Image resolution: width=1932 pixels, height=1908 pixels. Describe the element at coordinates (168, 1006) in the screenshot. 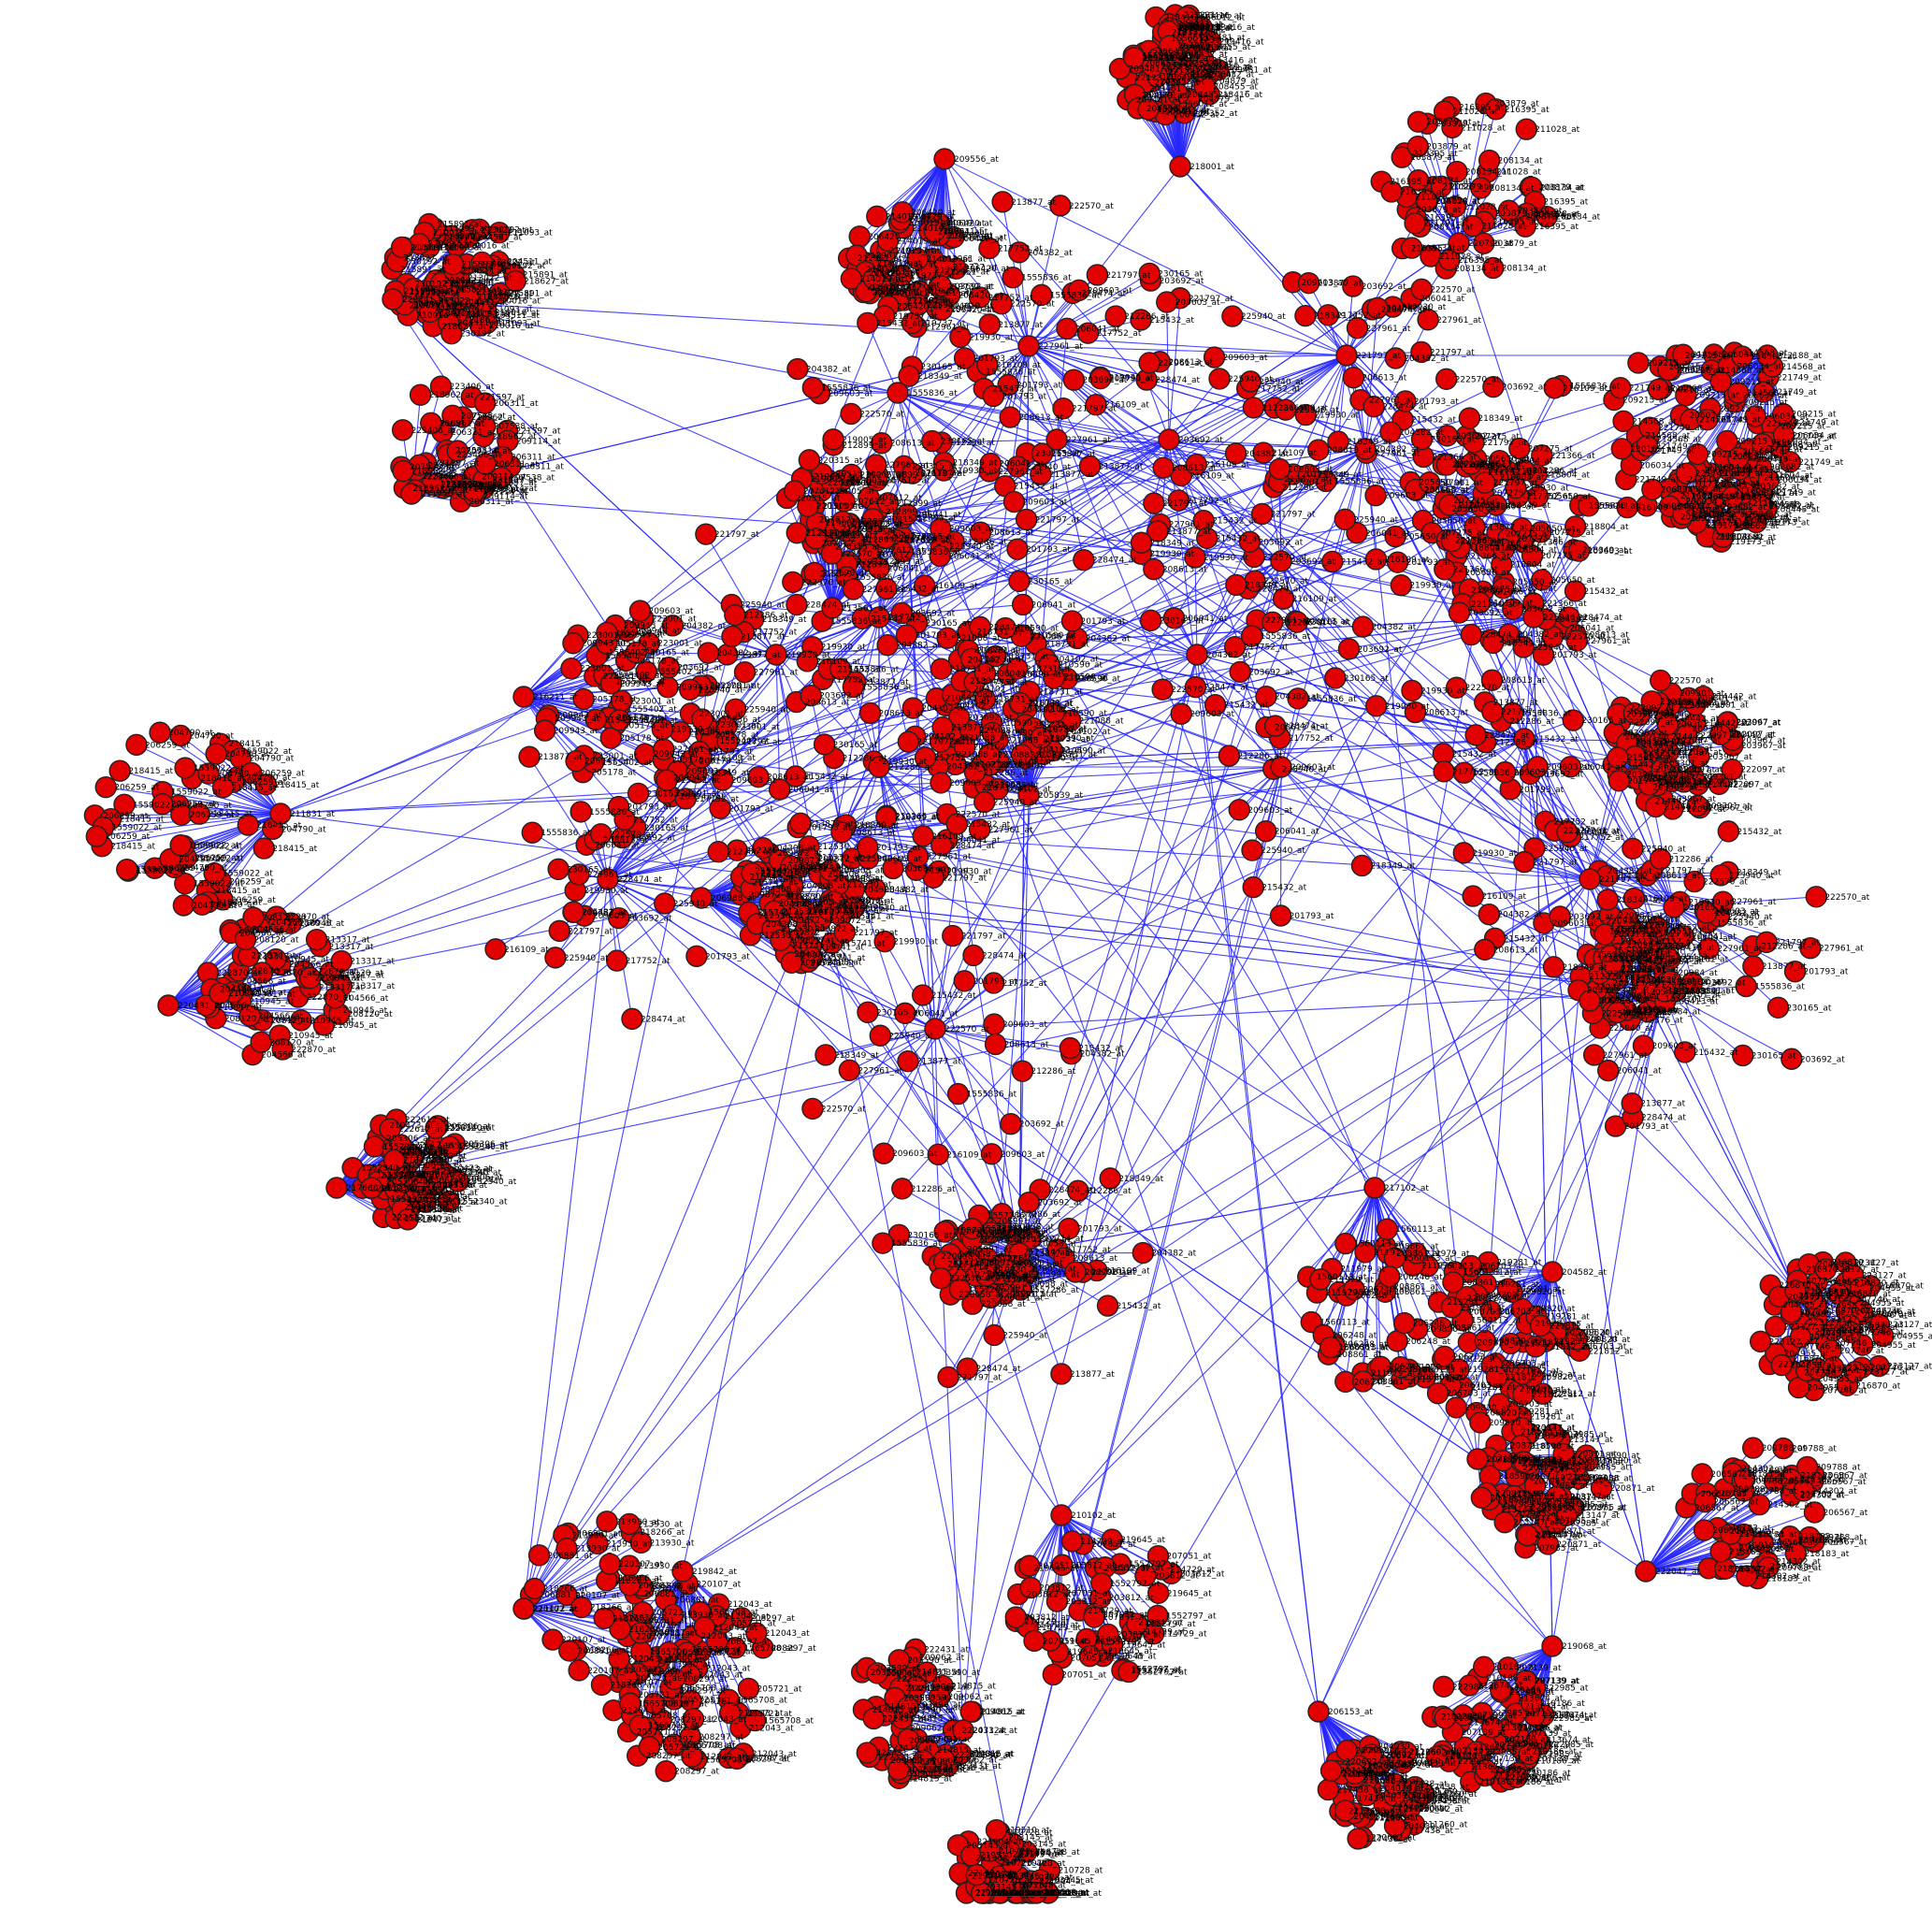

I see `hub-node-h4` at that location.